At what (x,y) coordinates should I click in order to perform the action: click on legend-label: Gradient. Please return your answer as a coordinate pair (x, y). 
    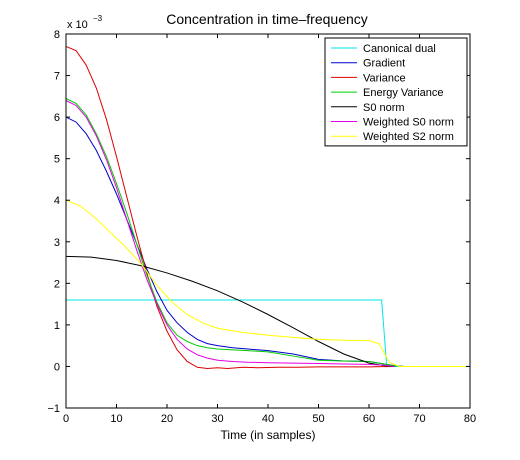
    Looking at the image, I should click on (384, 64).